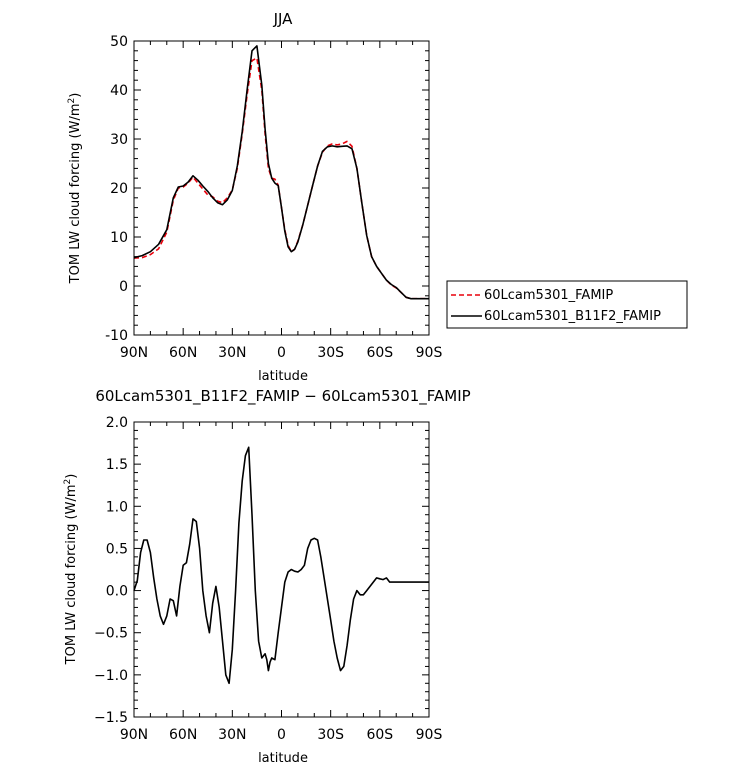 The image size is (733, 772). I want to click on series-line-60lcam5301-b11f2-famip, so click(281, 172).